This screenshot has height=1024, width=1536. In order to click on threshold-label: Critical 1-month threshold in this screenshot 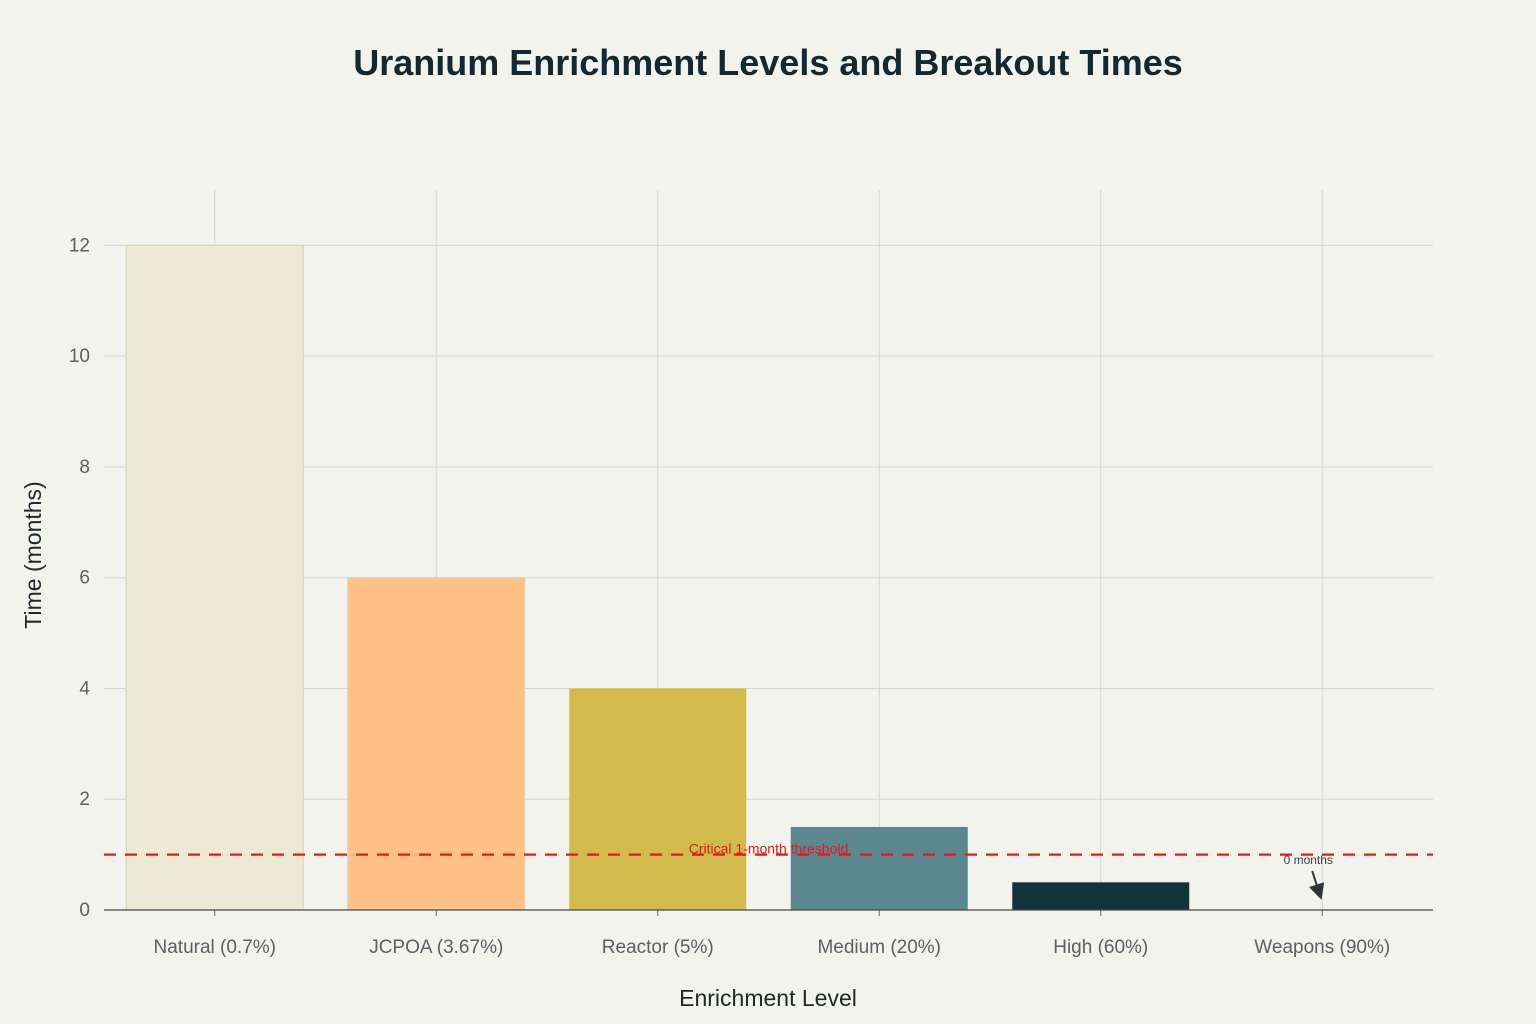, I will do `click(769, 849)`.